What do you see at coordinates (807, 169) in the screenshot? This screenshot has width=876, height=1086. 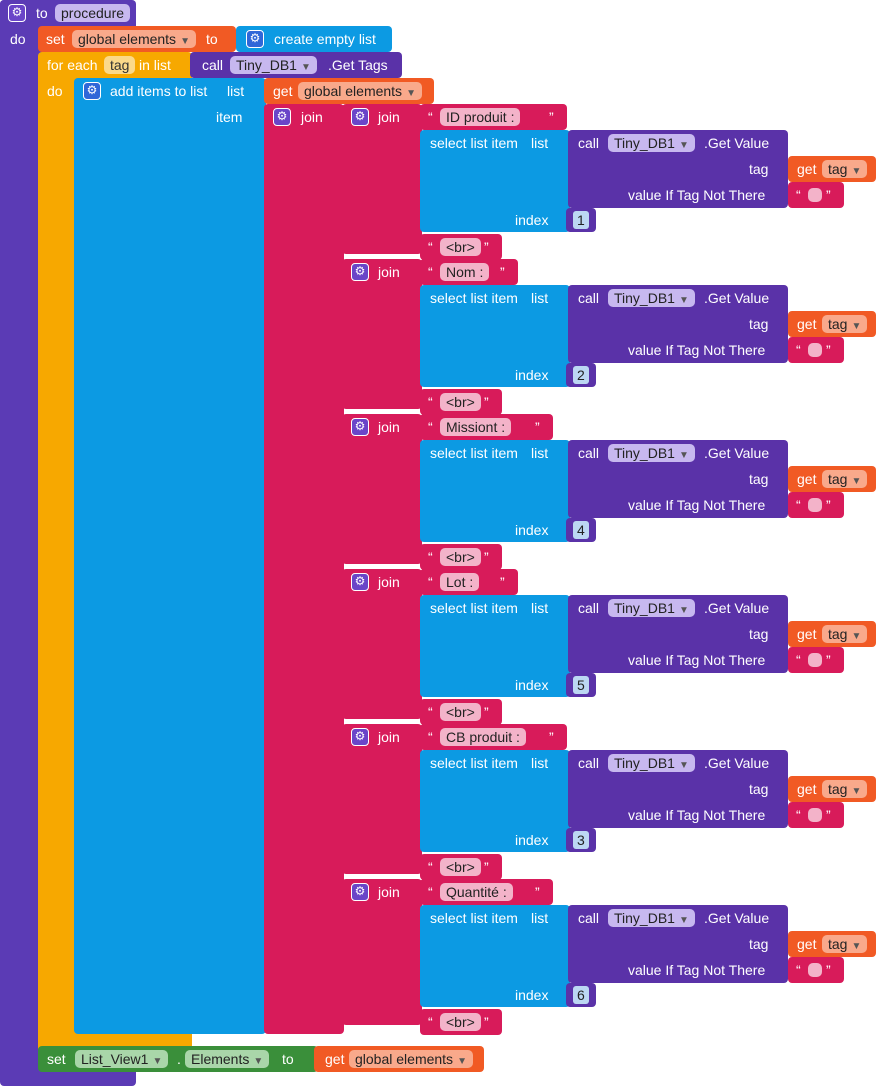 I see `get-label: get` at bounding box center [807, 169].